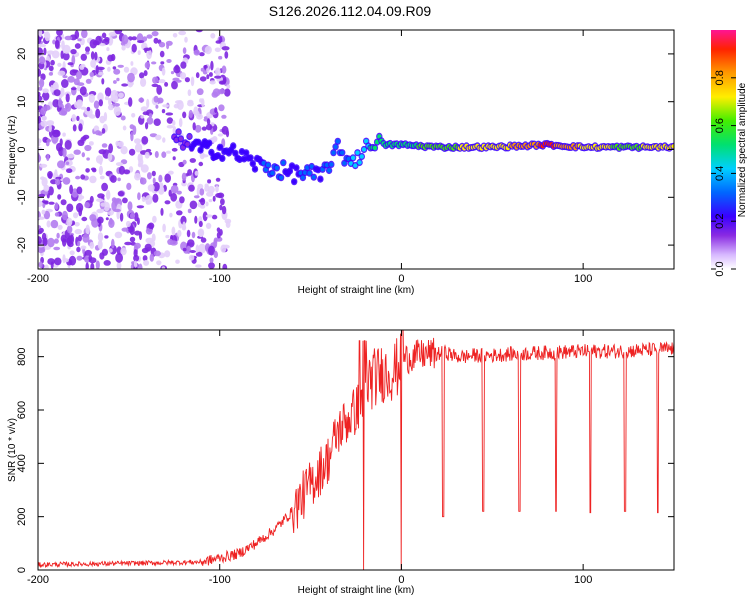 The width and height of the screenshot is (750, 600). What do you see at coordinates (220, 580) in the screenshot?
I see `snr-xtick-label: -100` at bounding box center [220, 580].